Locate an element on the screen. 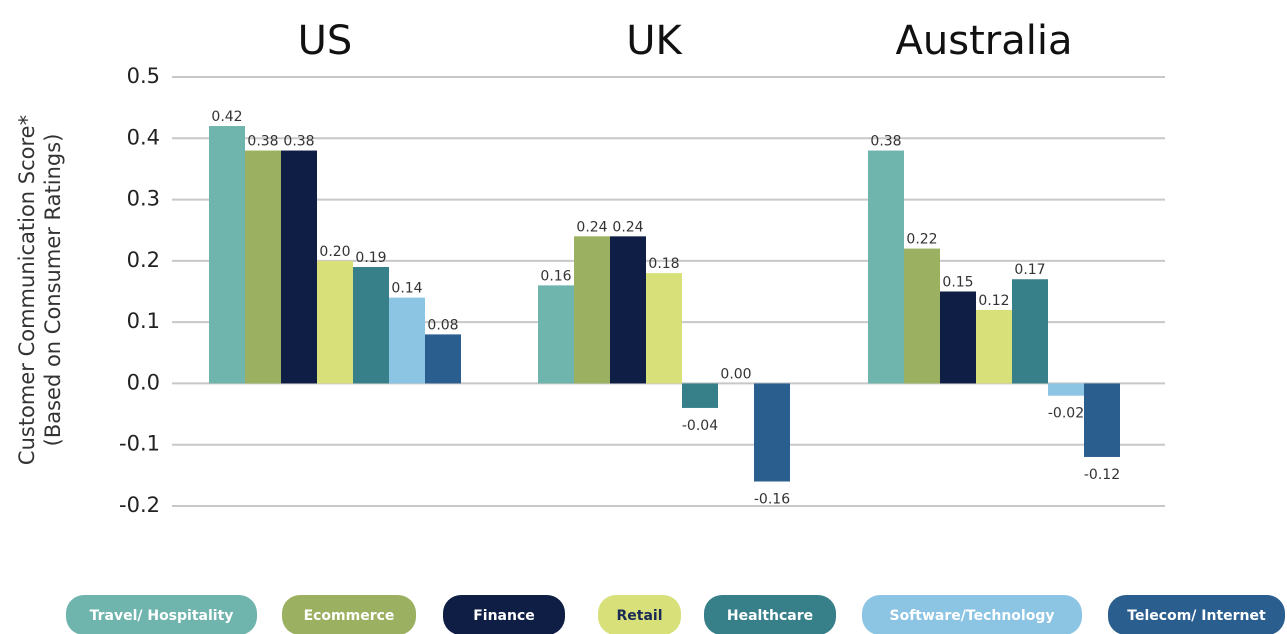  y-tick-label: 0.0 is located at coordinates (143, 382).